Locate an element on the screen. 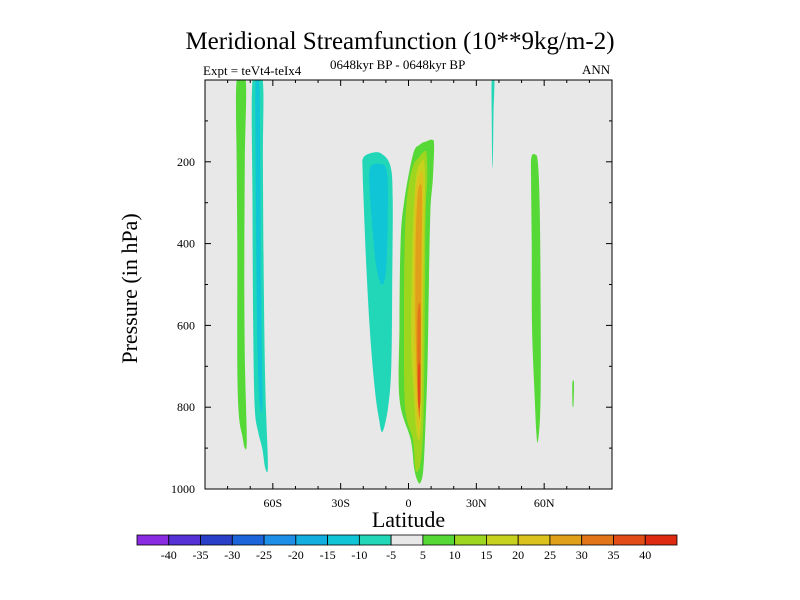  y-tick-label: 600 is located at coordinates (186, 325).